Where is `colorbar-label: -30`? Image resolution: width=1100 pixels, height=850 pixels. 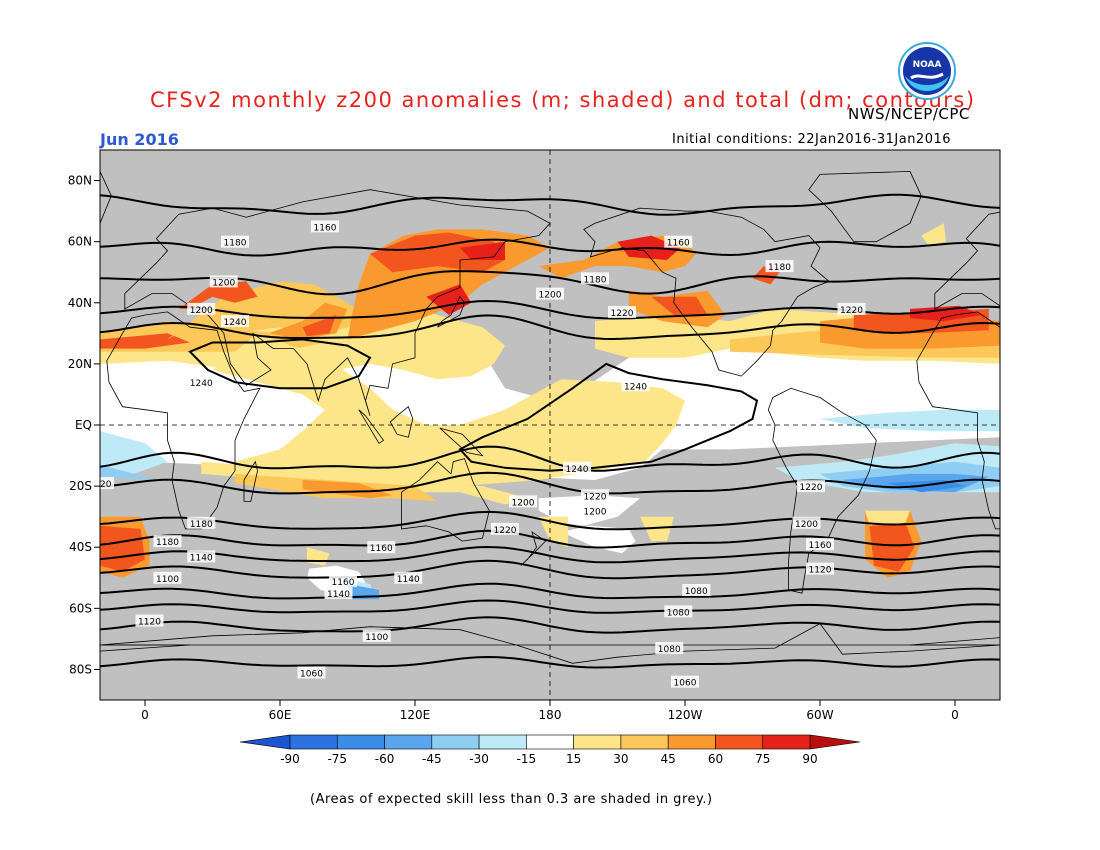
colorbar-label: -30 is located at coordinates (479, 759).